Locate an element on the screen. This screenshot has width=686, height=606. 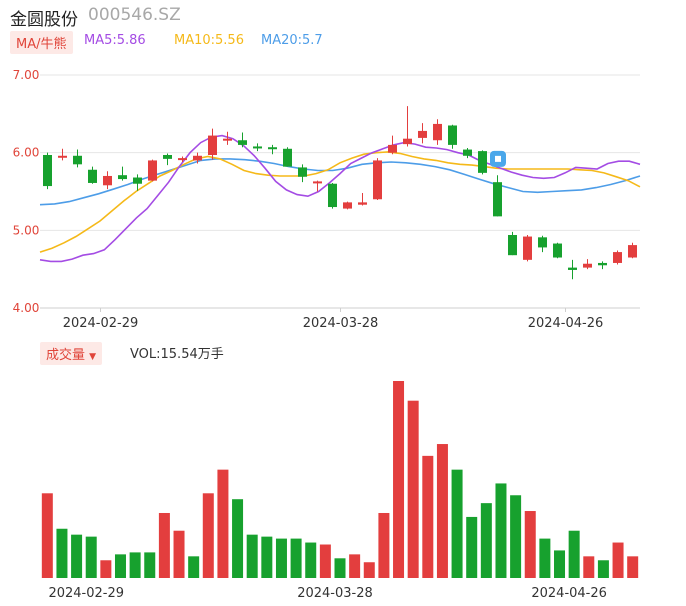
ma10-value: MA10:5.56 is located at coordinates (209, 40).